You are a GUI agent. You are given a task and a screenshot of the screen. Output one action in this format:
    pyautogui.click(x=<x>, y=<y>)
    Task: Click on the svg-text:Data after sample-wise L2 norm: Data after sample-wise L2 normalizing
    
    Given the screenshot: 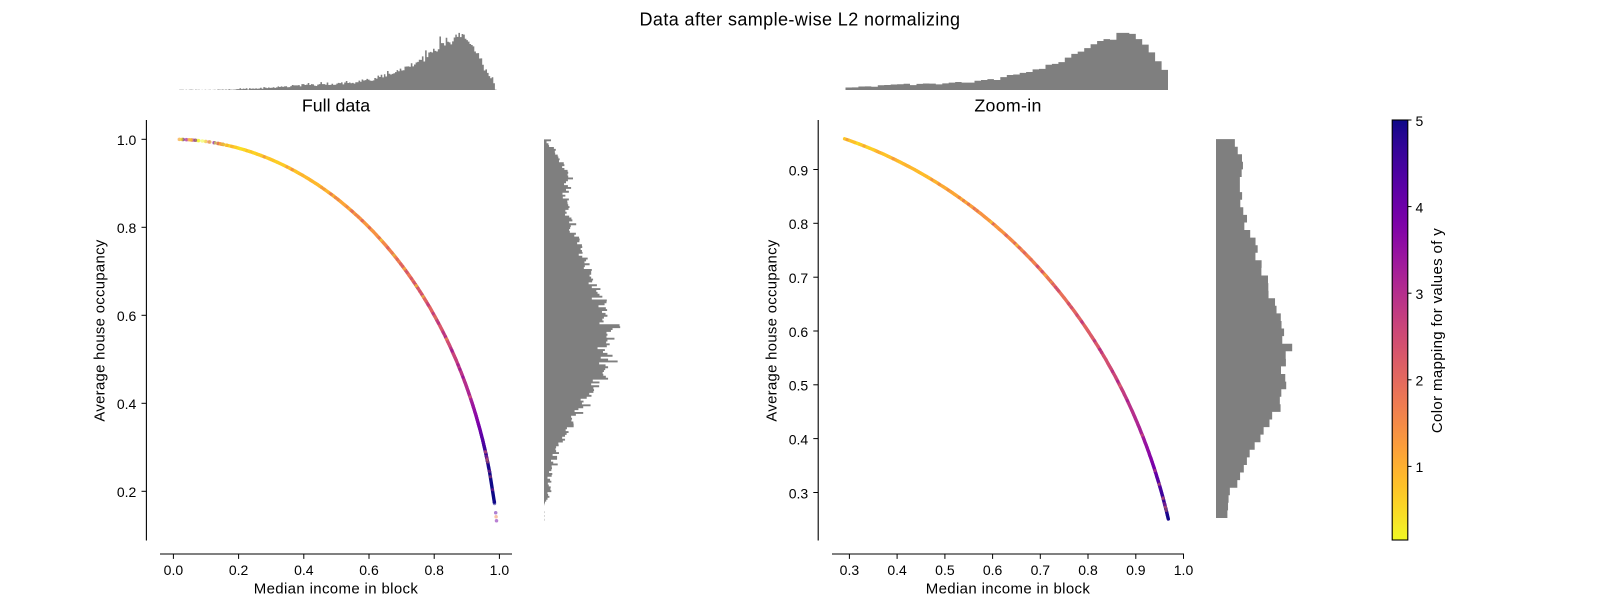 What is the action you would take?
    pyautogui.click(x=800, y=20)
    